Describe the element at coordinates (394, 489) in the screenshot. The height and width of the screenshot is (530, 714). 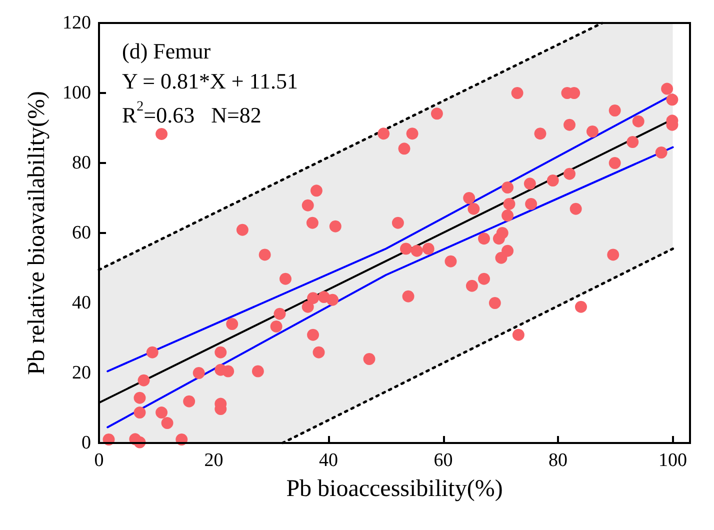
I see `x-axis-title: Pb bioaccessibility(%)` at that location.